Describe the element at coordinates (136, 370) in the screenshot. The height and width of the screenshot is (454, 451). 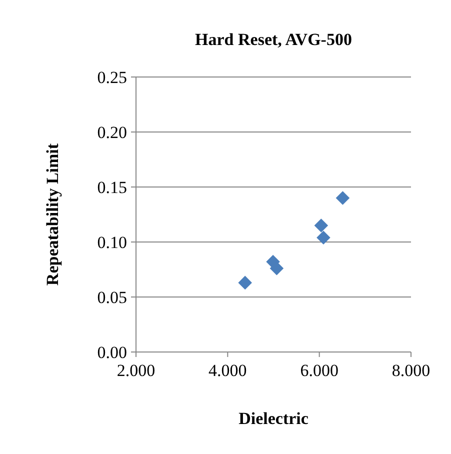
I see `x-tick-label: 2.000` at that location.